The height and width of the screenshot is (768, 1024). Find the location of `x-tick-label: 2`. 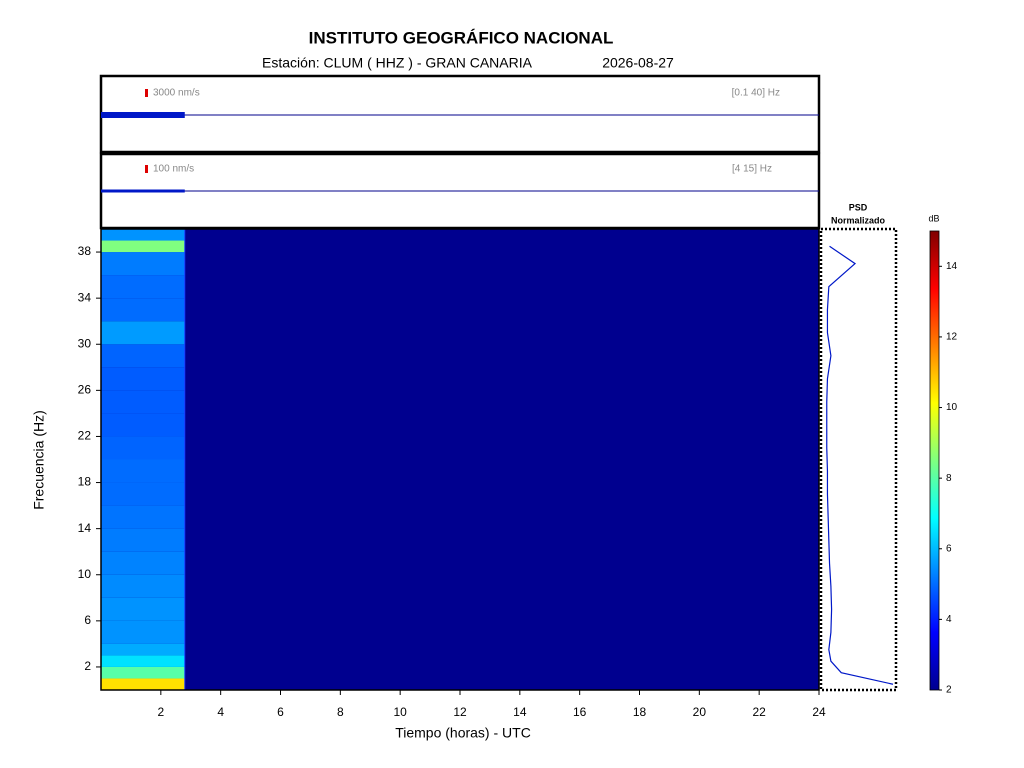

x-tick-label: 2 is located at coordinates (160, 712).